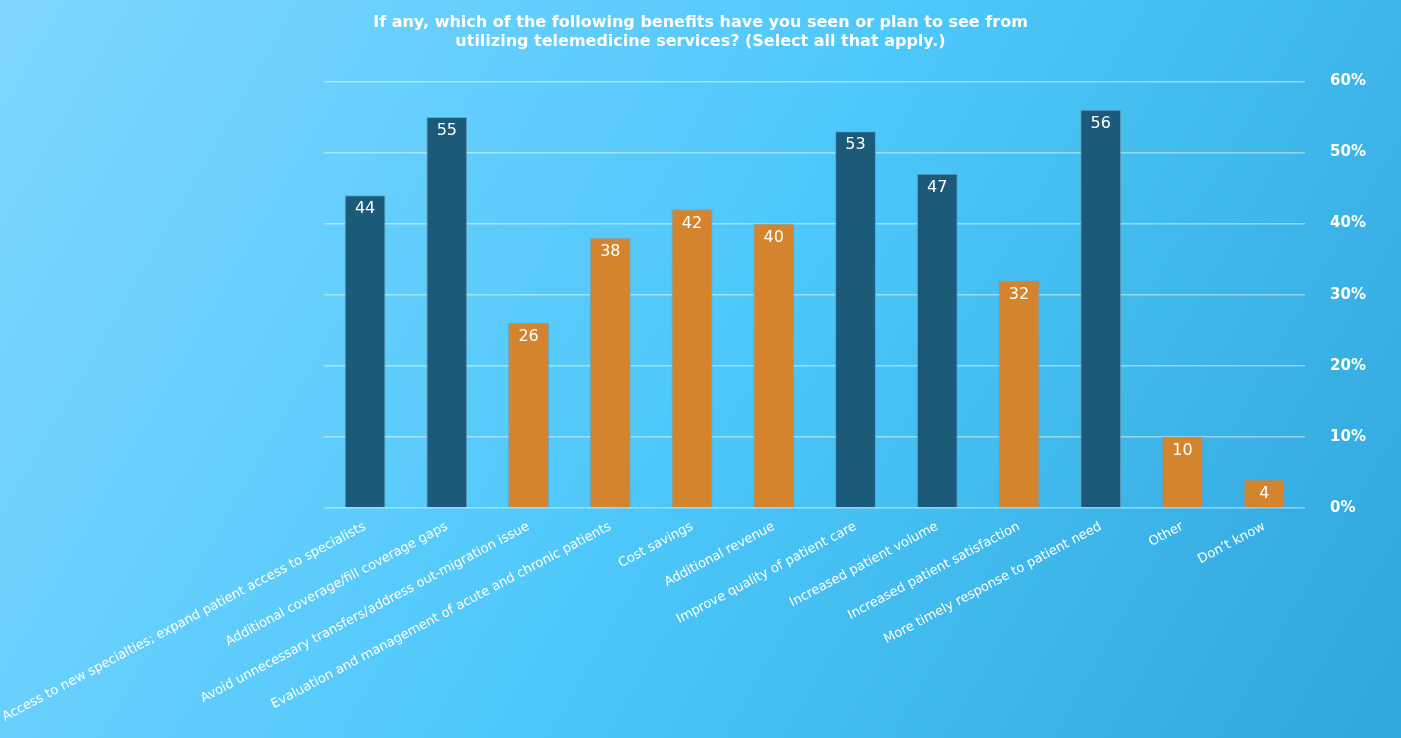 The height and width of the screenshot is (738, 1401). Describe the element at coordinates (937, 186) in the screenshot. I see `data-label: 47` at that location.